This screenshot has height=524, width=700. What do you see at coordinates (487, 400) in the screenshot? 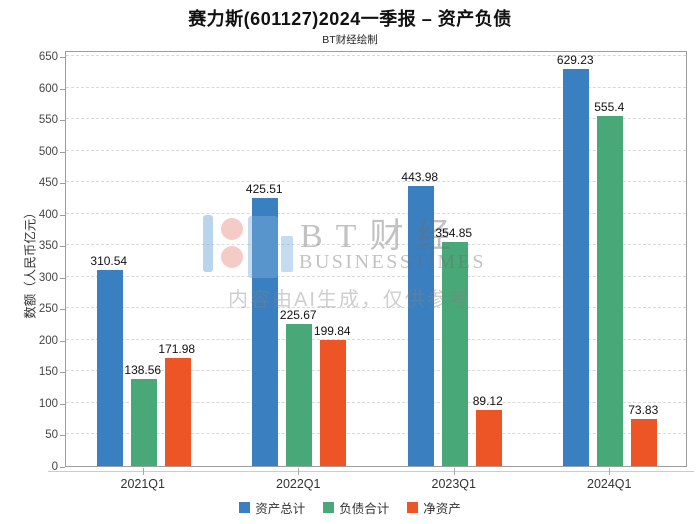
I see `bar-value-label: 89.12` at bounding box center [487, 400].